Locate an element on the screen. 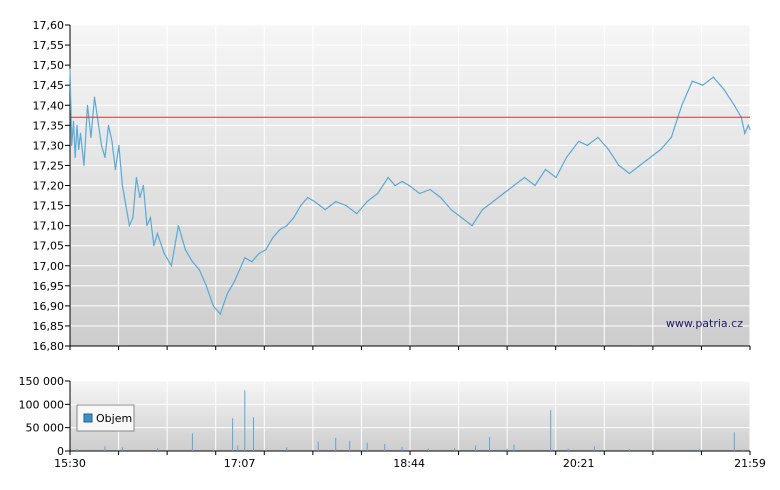 This screenshot has width=780, height=490. price-ytick-label: 17,40 is located at coordinates (49, 105).